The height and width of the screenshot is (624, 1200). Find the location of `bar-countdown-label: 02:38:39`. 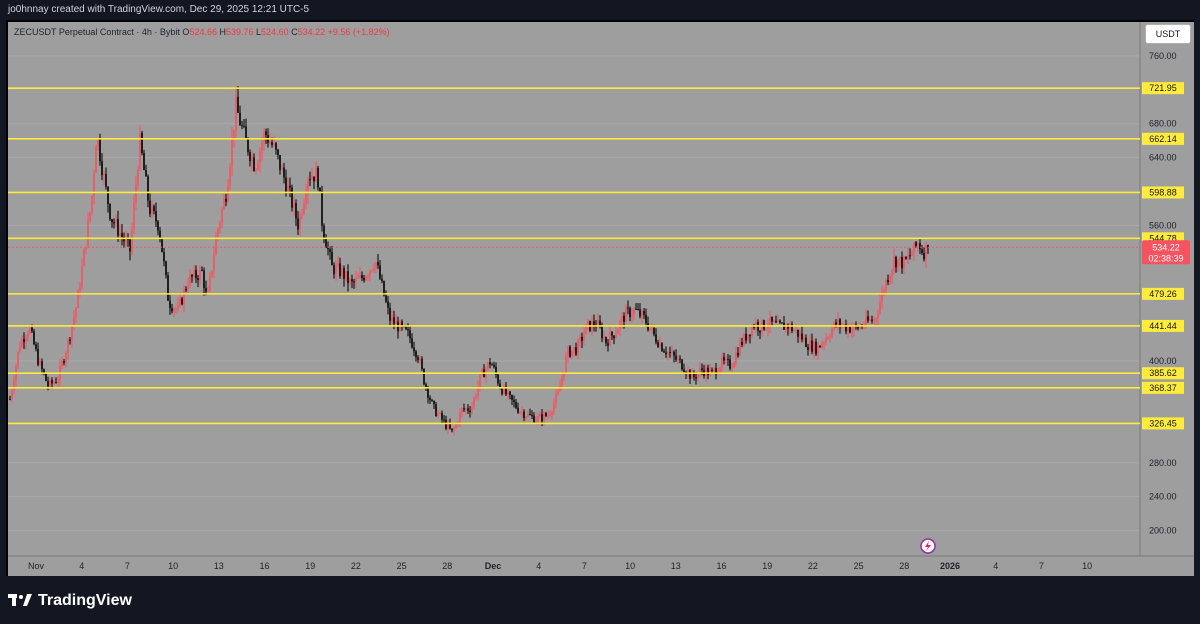

bar-countdown-label: 02:38:39 is located at coordinates (1165, 258).